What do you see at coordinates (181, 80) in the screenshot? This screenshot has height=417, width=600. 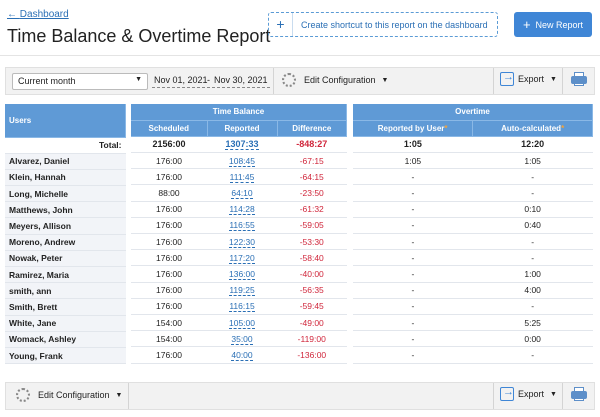 I see `date-from-field: Nov 01, 2021` at bounding box center [181, 80].